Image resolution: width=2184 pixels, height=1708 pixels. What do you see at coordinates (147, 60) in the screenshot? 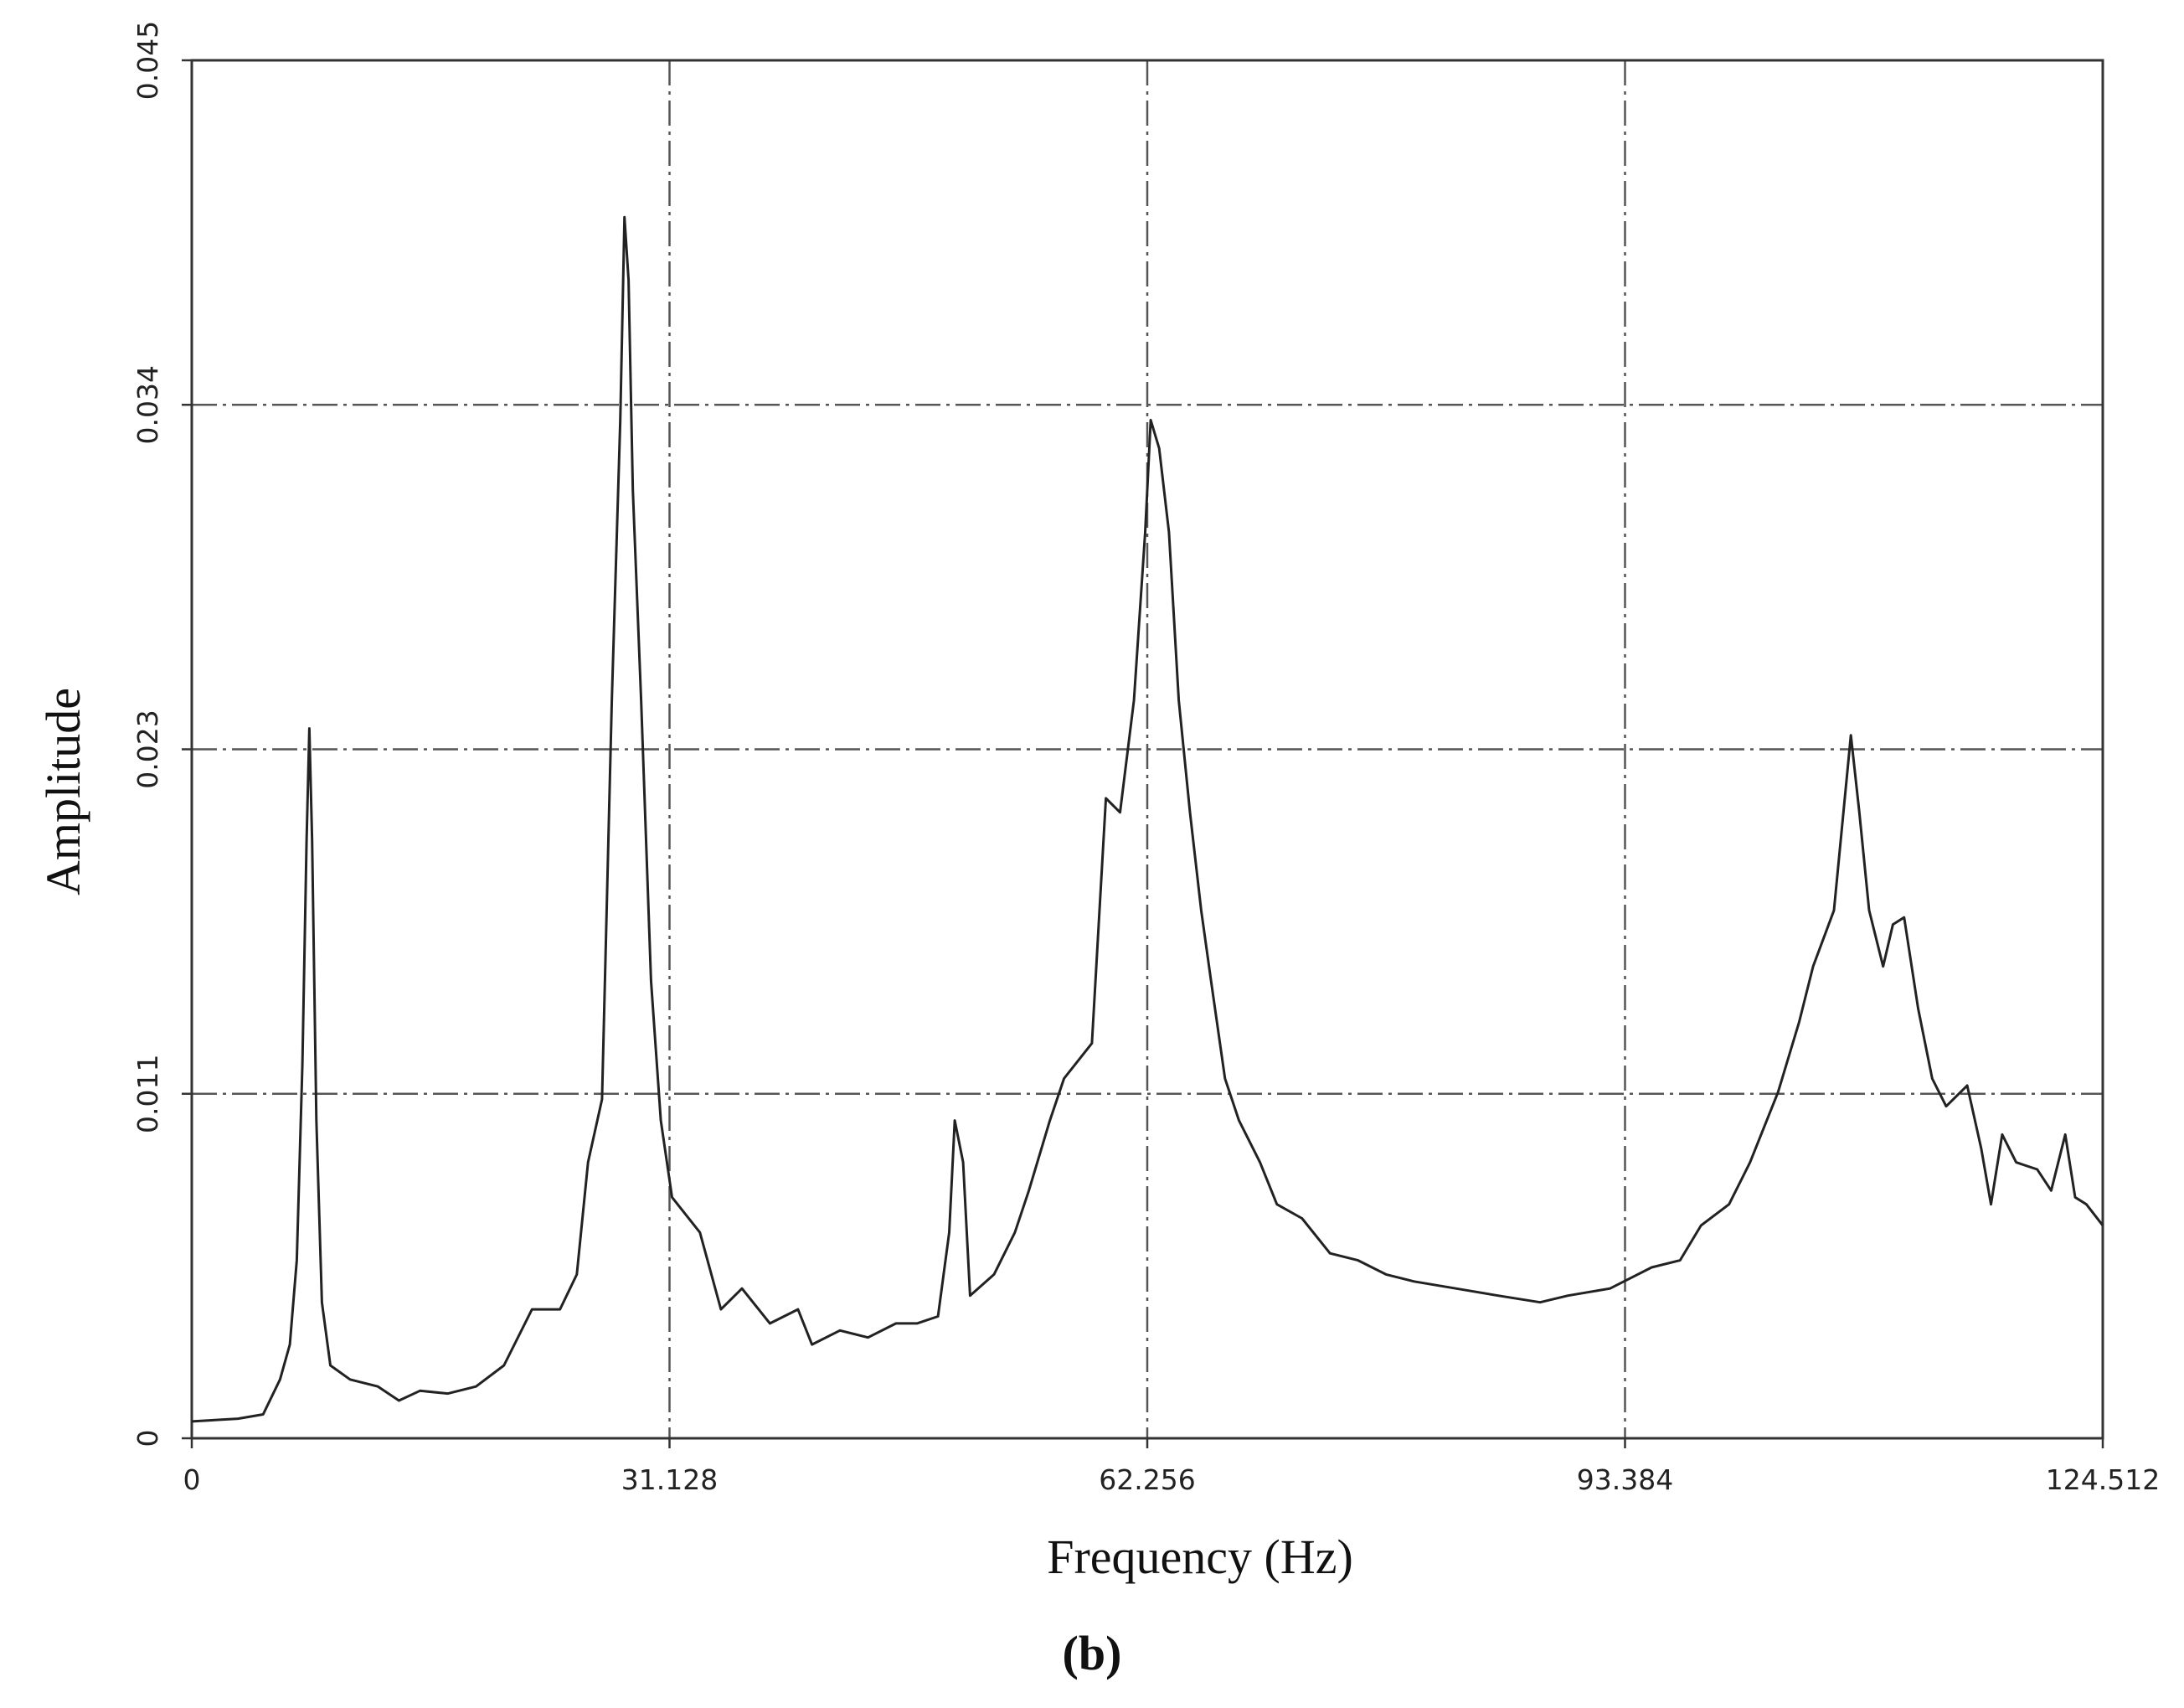
I see `y-tick-label: 0.045` at bounding box center [147, 60].